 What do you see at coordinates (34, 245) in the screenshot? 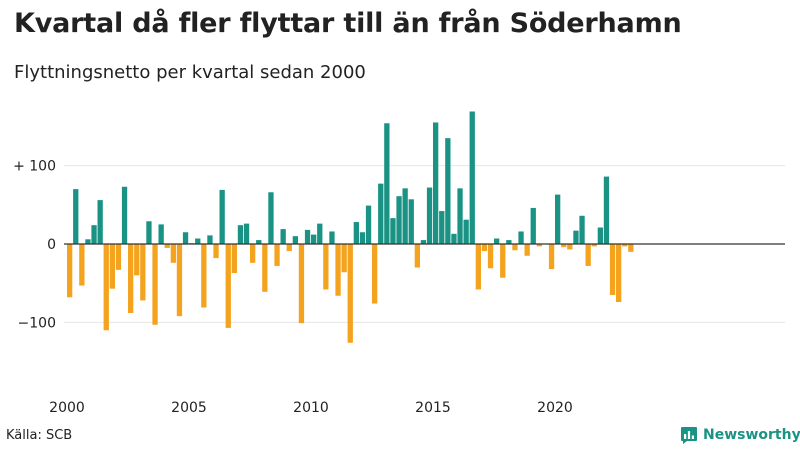
I see `y-axis: + 100 0 −100` at bounding box center [34, 245].